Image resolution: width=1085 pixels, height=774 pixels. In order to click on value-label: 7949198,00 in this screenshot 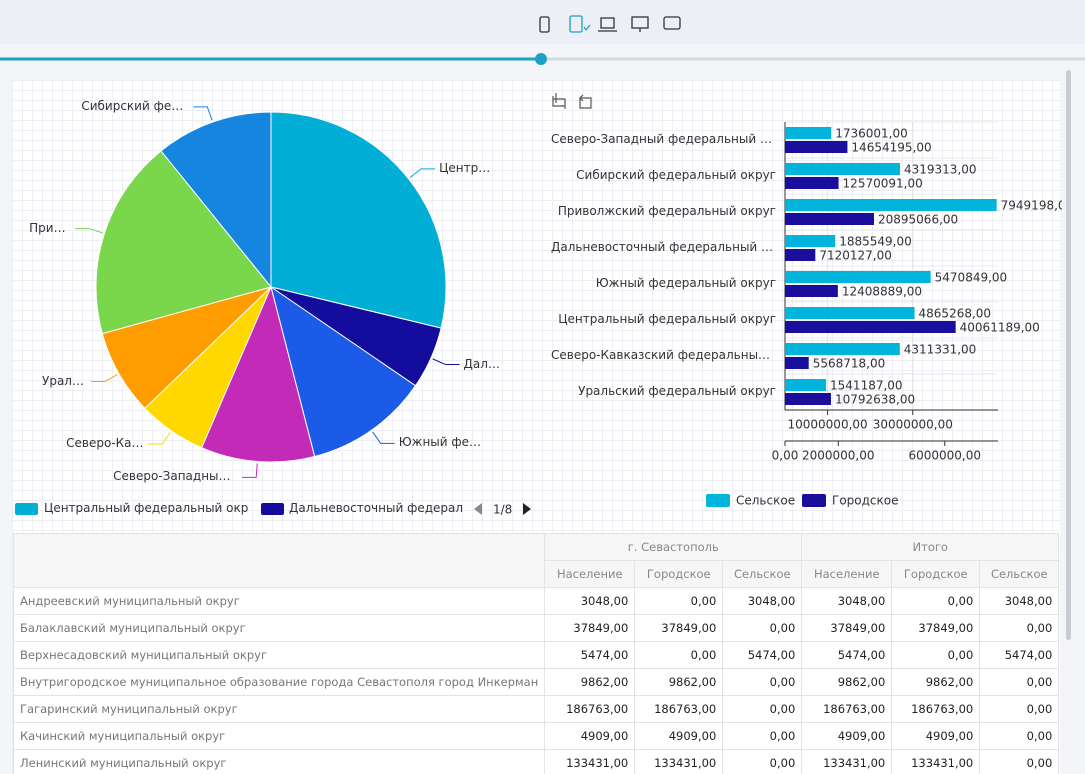, I will do `click(1031, 206)`.